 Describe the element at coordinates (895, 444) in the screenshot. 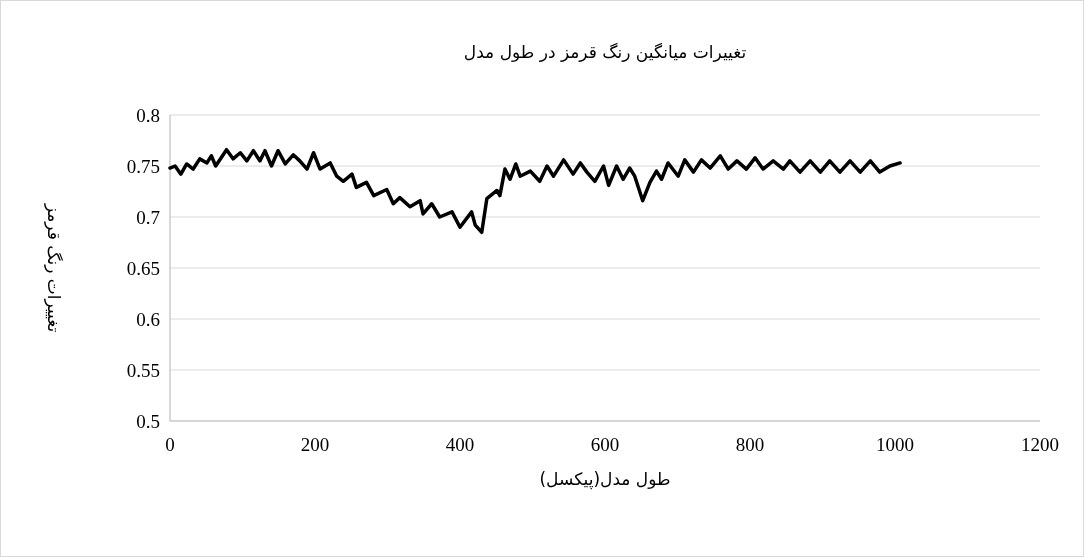

I see `x-tick-label: 1000` at that location.